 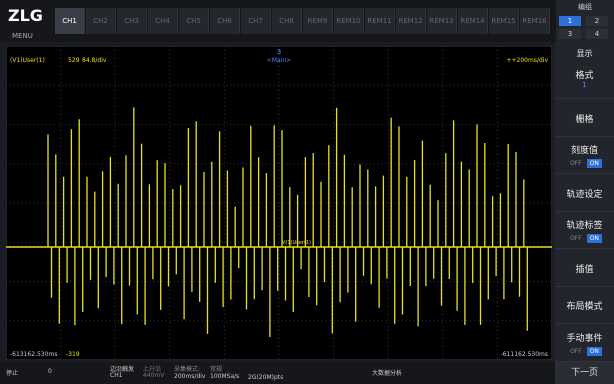 I want to click on tab: REM14, so click(x=473, y=21).